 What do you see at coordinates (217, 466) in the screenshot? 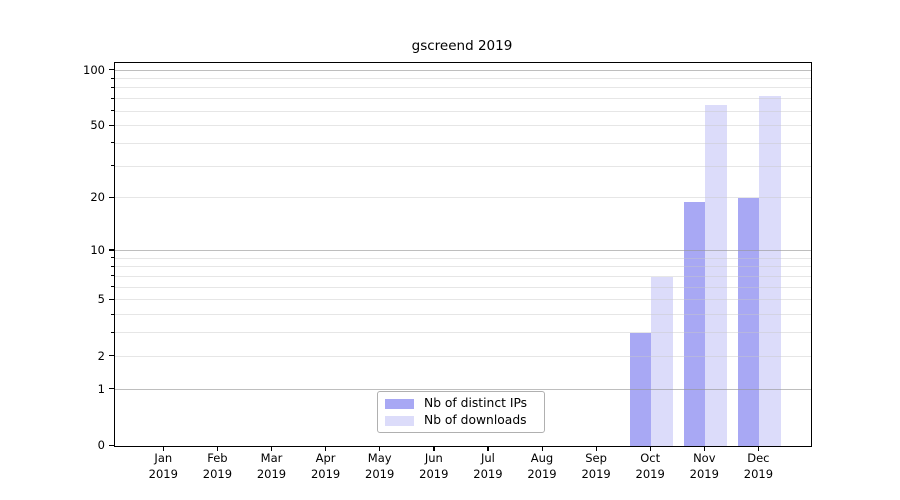
I see `x-tick-label: Feb 2019` at bounding box center [217, 466].